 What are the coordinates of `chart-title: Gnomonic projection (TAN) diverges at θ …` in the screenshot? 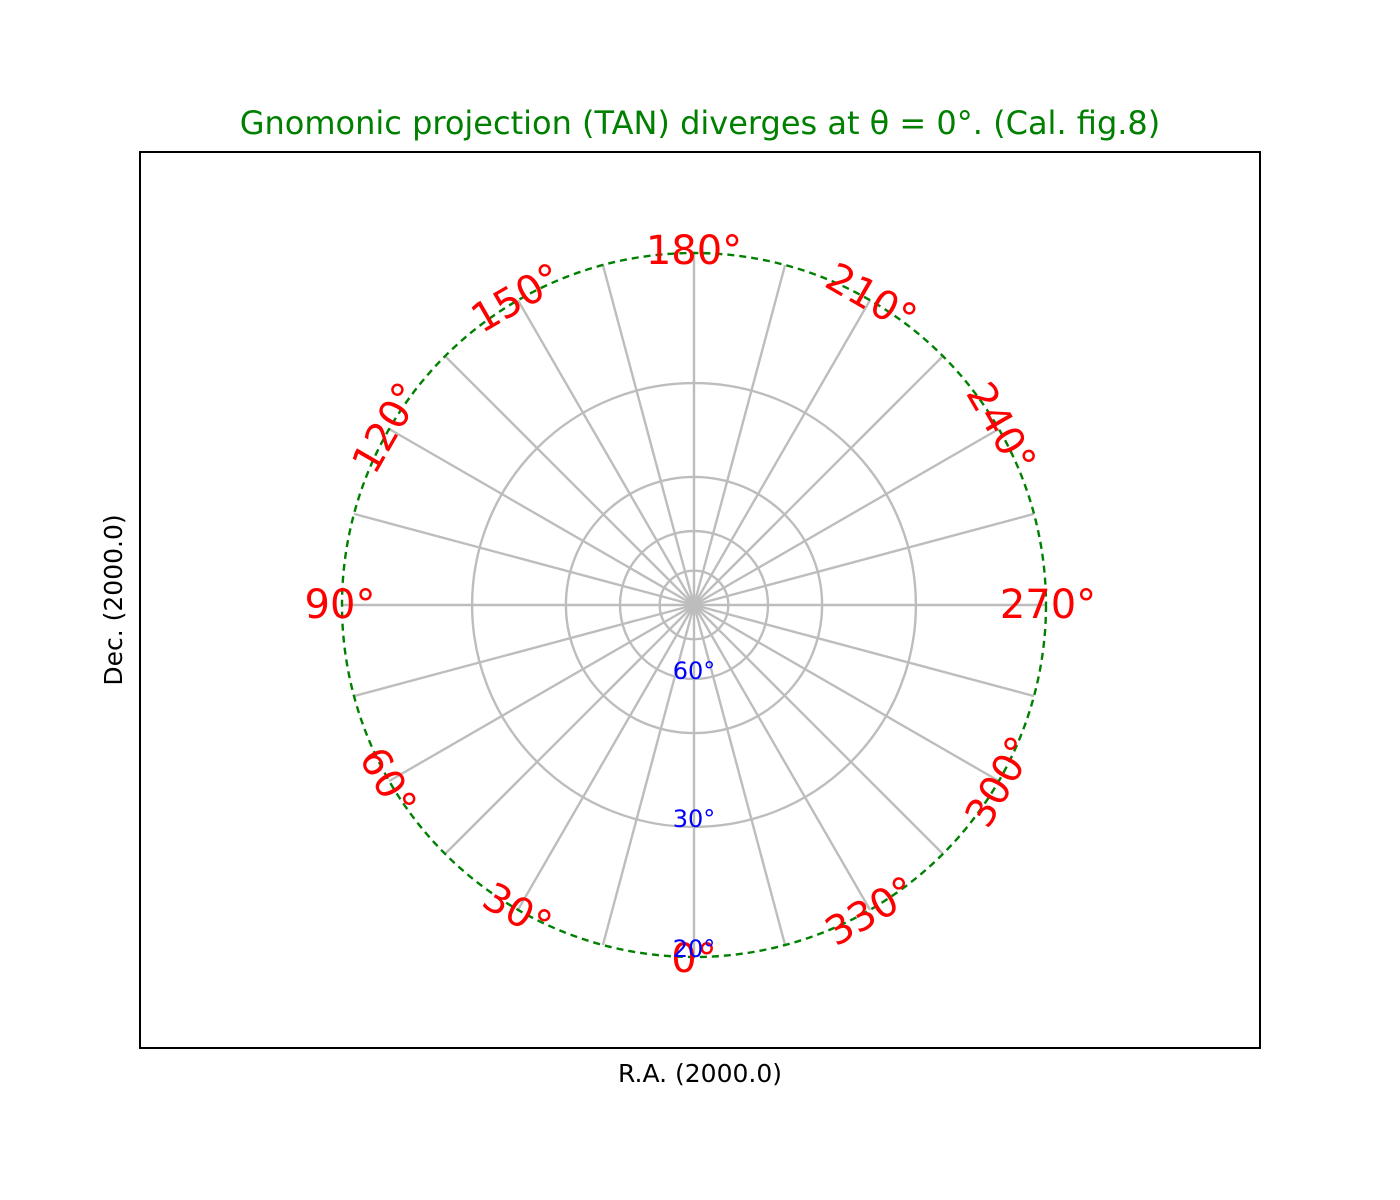 It's located at (700, 123).